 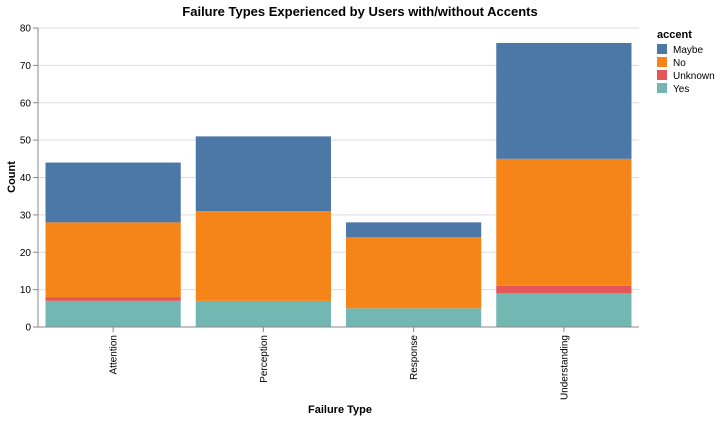 I want to click on bar-perception-yes, so click(x=263, y=313).